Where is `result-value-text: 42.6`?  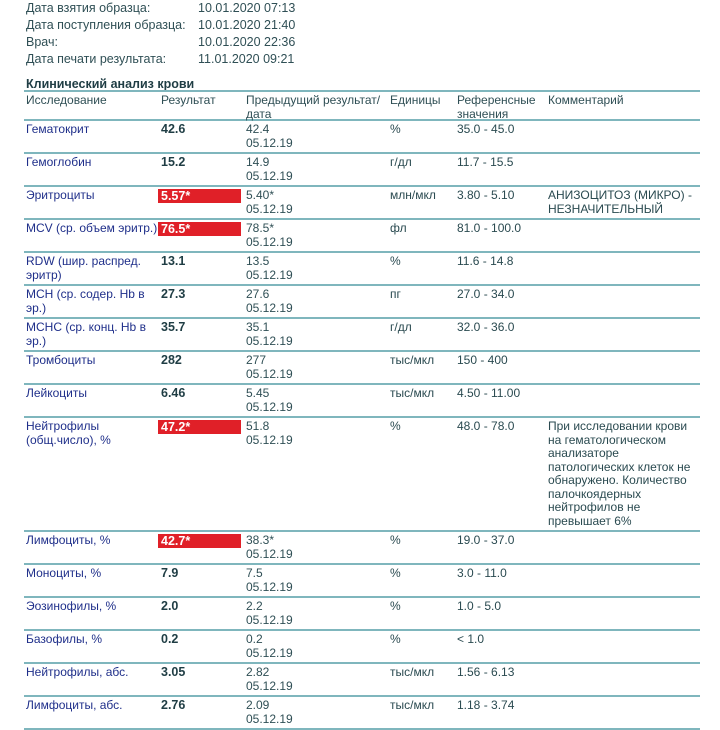
result-value-text: 42.6 is located at coordinates (173, 129).